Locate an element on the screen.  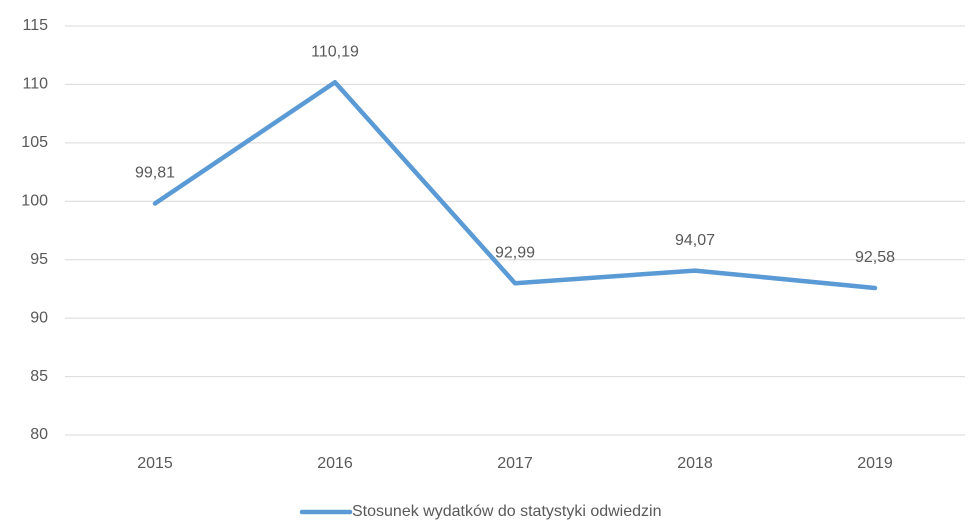
y-tick-label: 100 is located at coordinates (34, 201).